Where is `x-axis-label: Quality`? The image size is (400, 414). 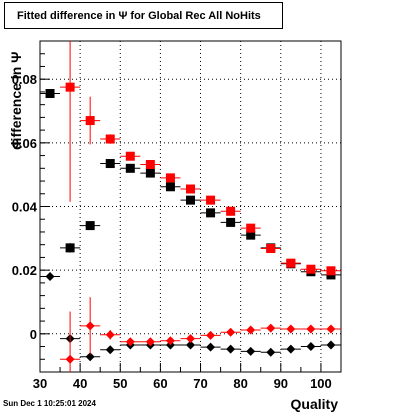
x-axis-label: Quality is located at coordinates (314, 404).